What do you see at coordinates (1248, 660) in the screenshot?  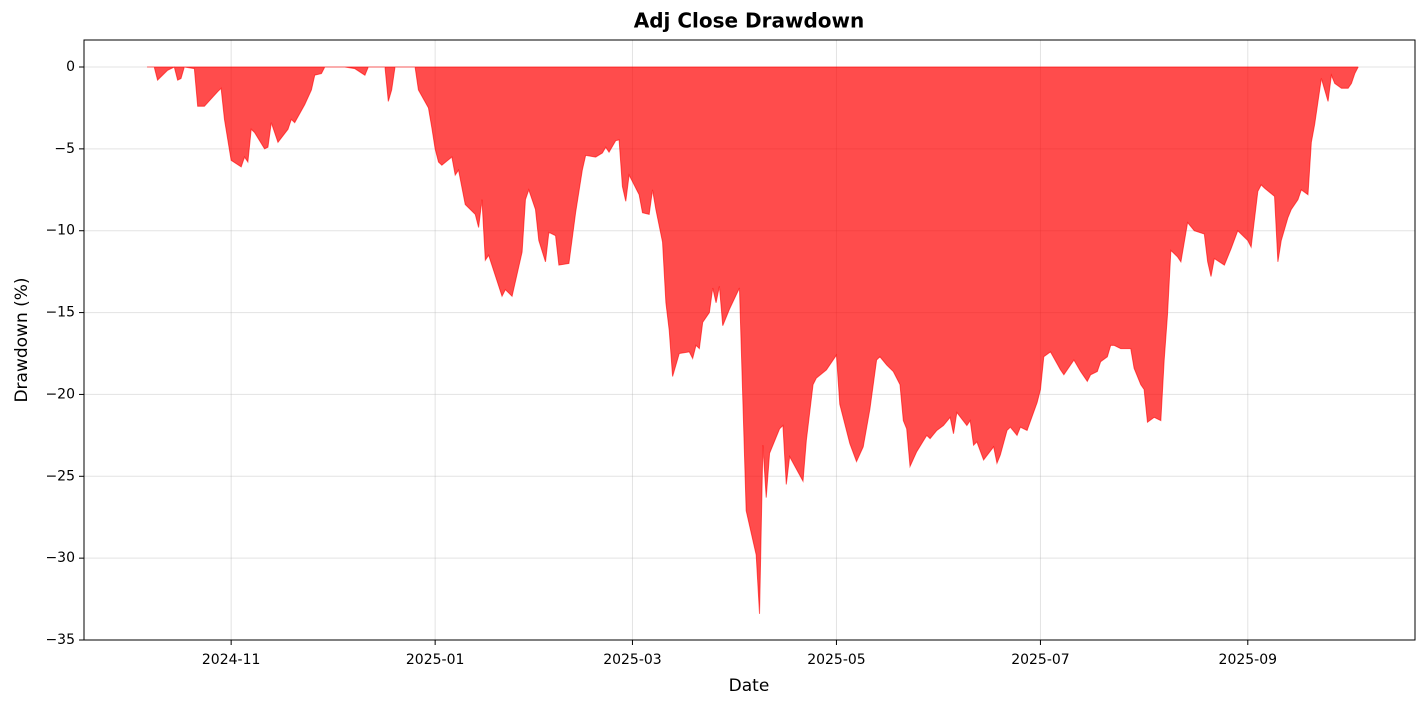 I see `x-tick-label: 2025-09` at bounding box center [1248, 660].